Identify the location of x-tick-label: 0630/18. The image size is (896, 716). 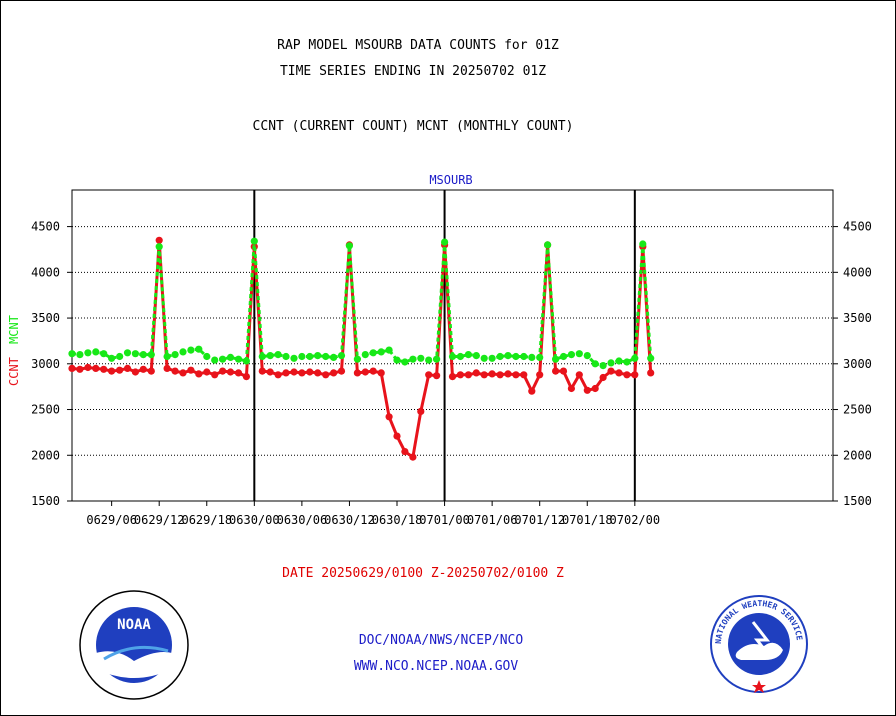
(397, 520).